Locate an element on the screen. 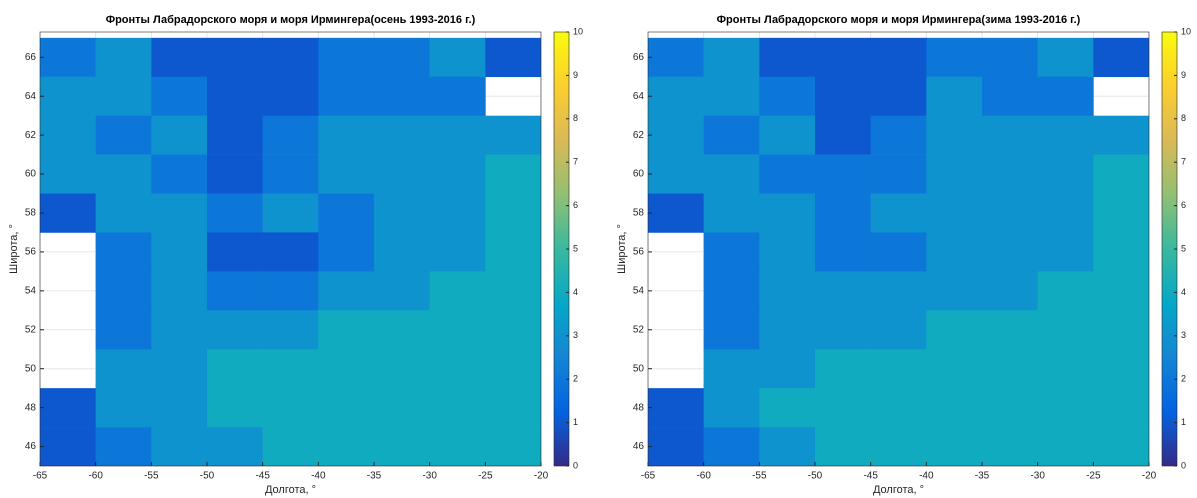  x-tick-label: -60 is located at coordinates (703, 476).